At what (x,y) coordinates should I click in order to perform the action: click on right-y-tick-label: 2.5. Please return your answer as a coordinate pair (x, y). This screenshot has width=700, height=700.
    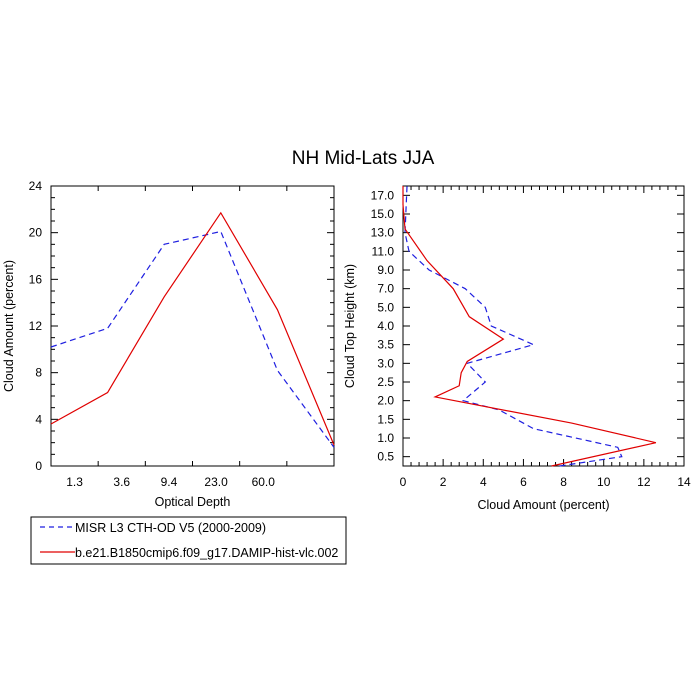
    Looking at the image, I should click on (385, 382).